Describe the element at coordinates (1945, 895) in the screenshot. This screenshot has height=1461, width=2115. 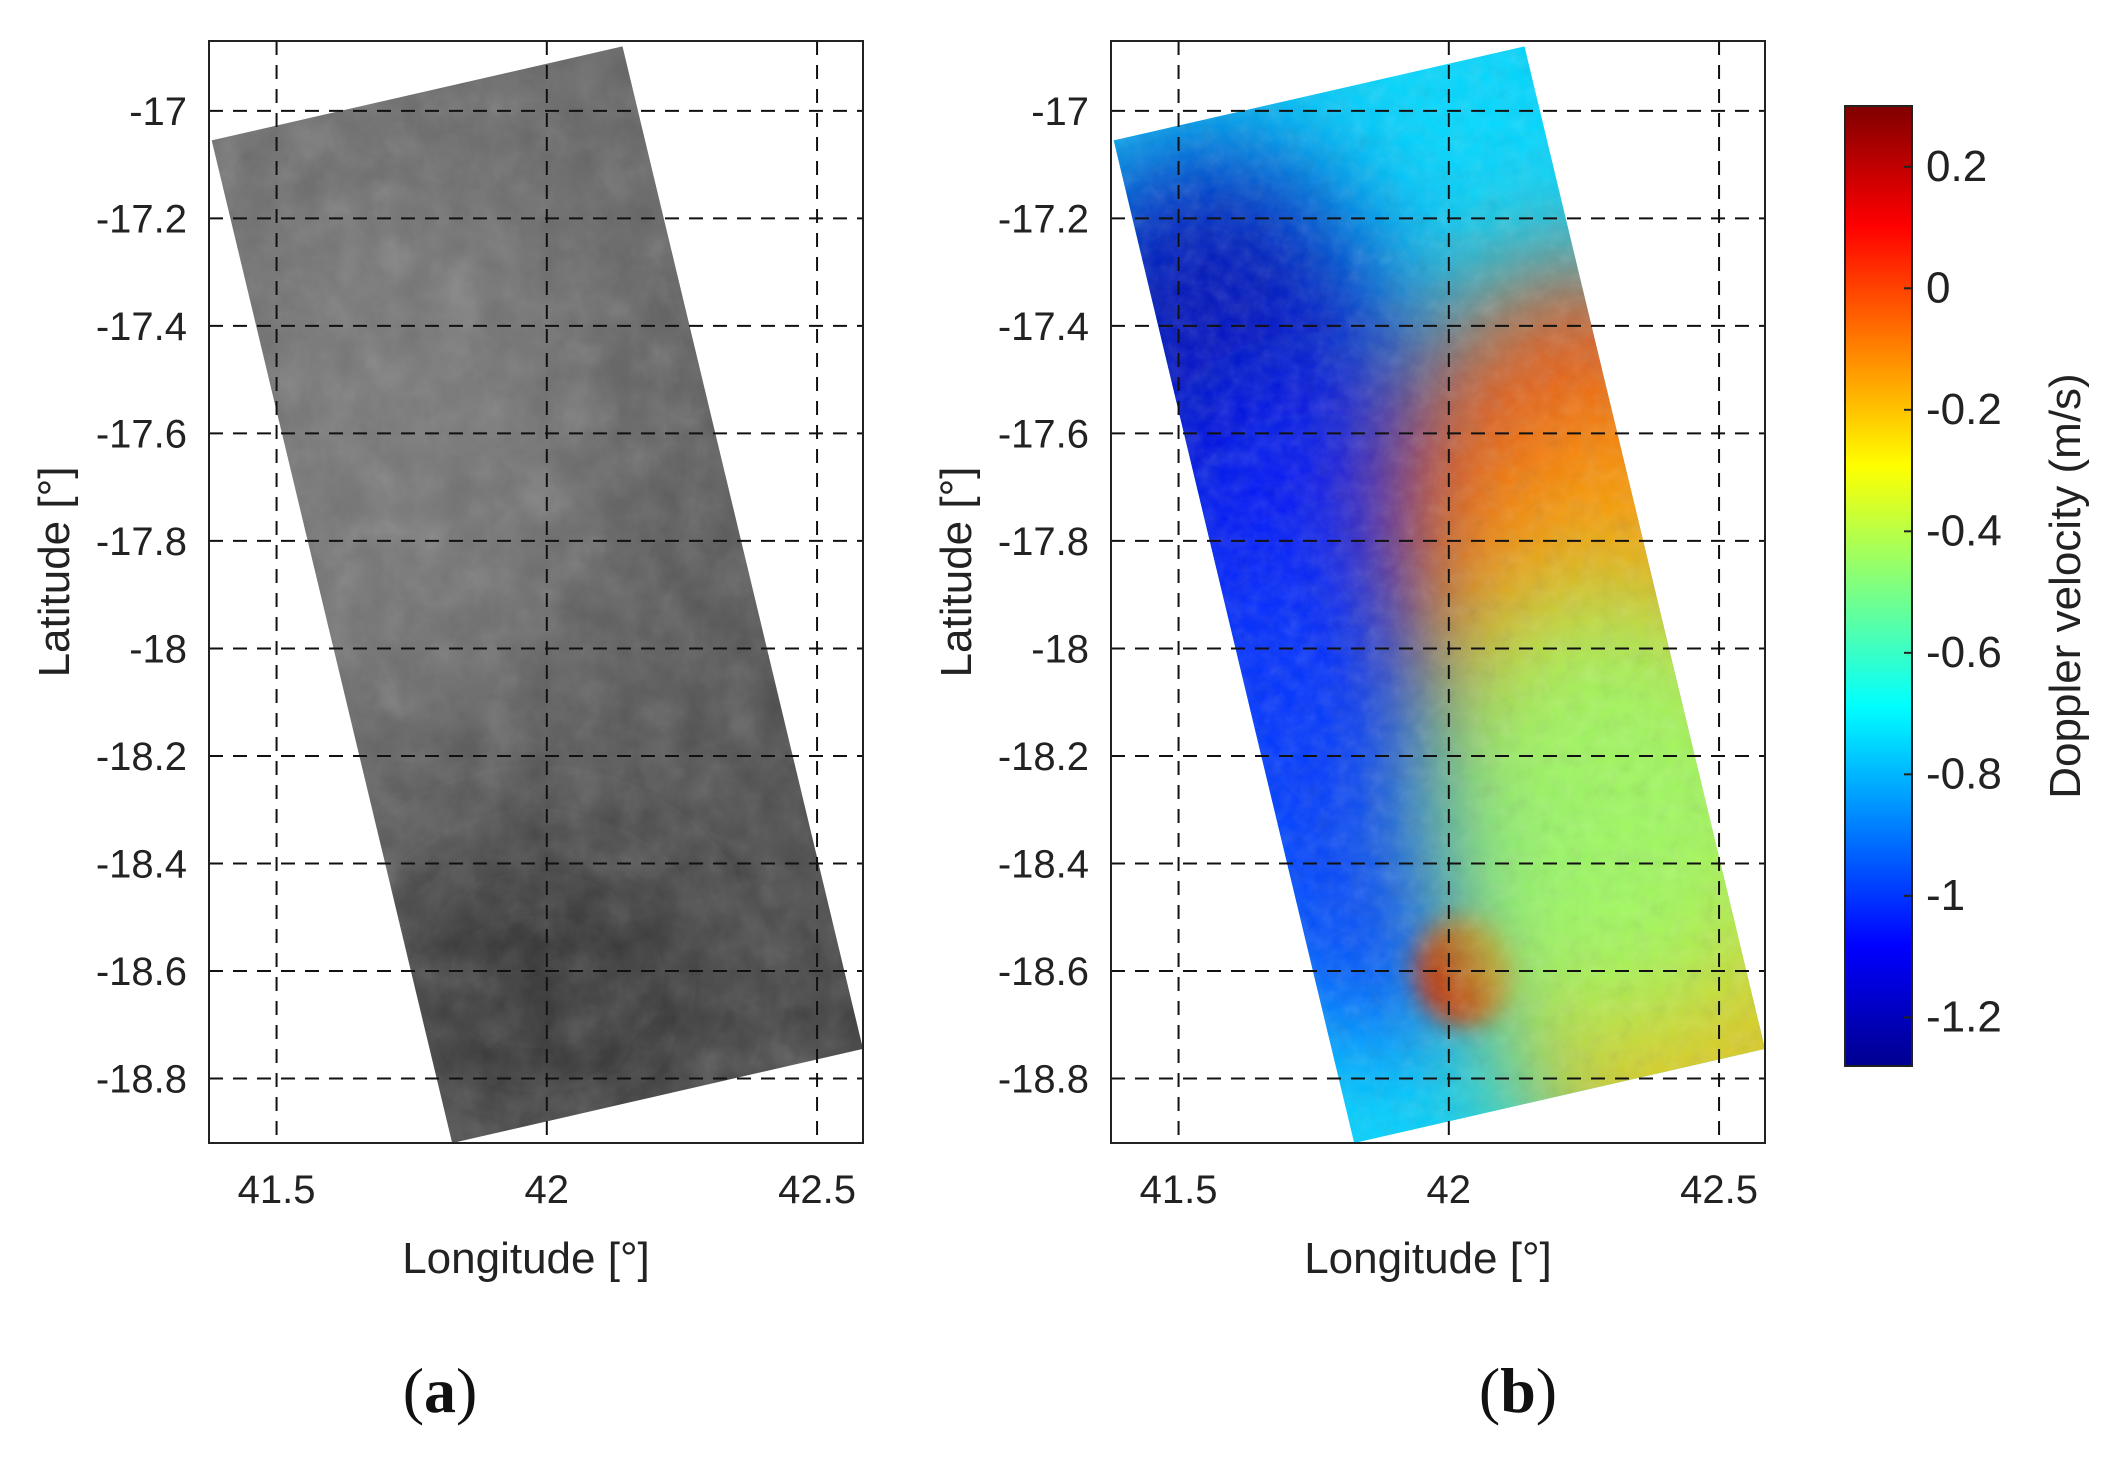
I see `colorbar-tick-label: -1` at that location.